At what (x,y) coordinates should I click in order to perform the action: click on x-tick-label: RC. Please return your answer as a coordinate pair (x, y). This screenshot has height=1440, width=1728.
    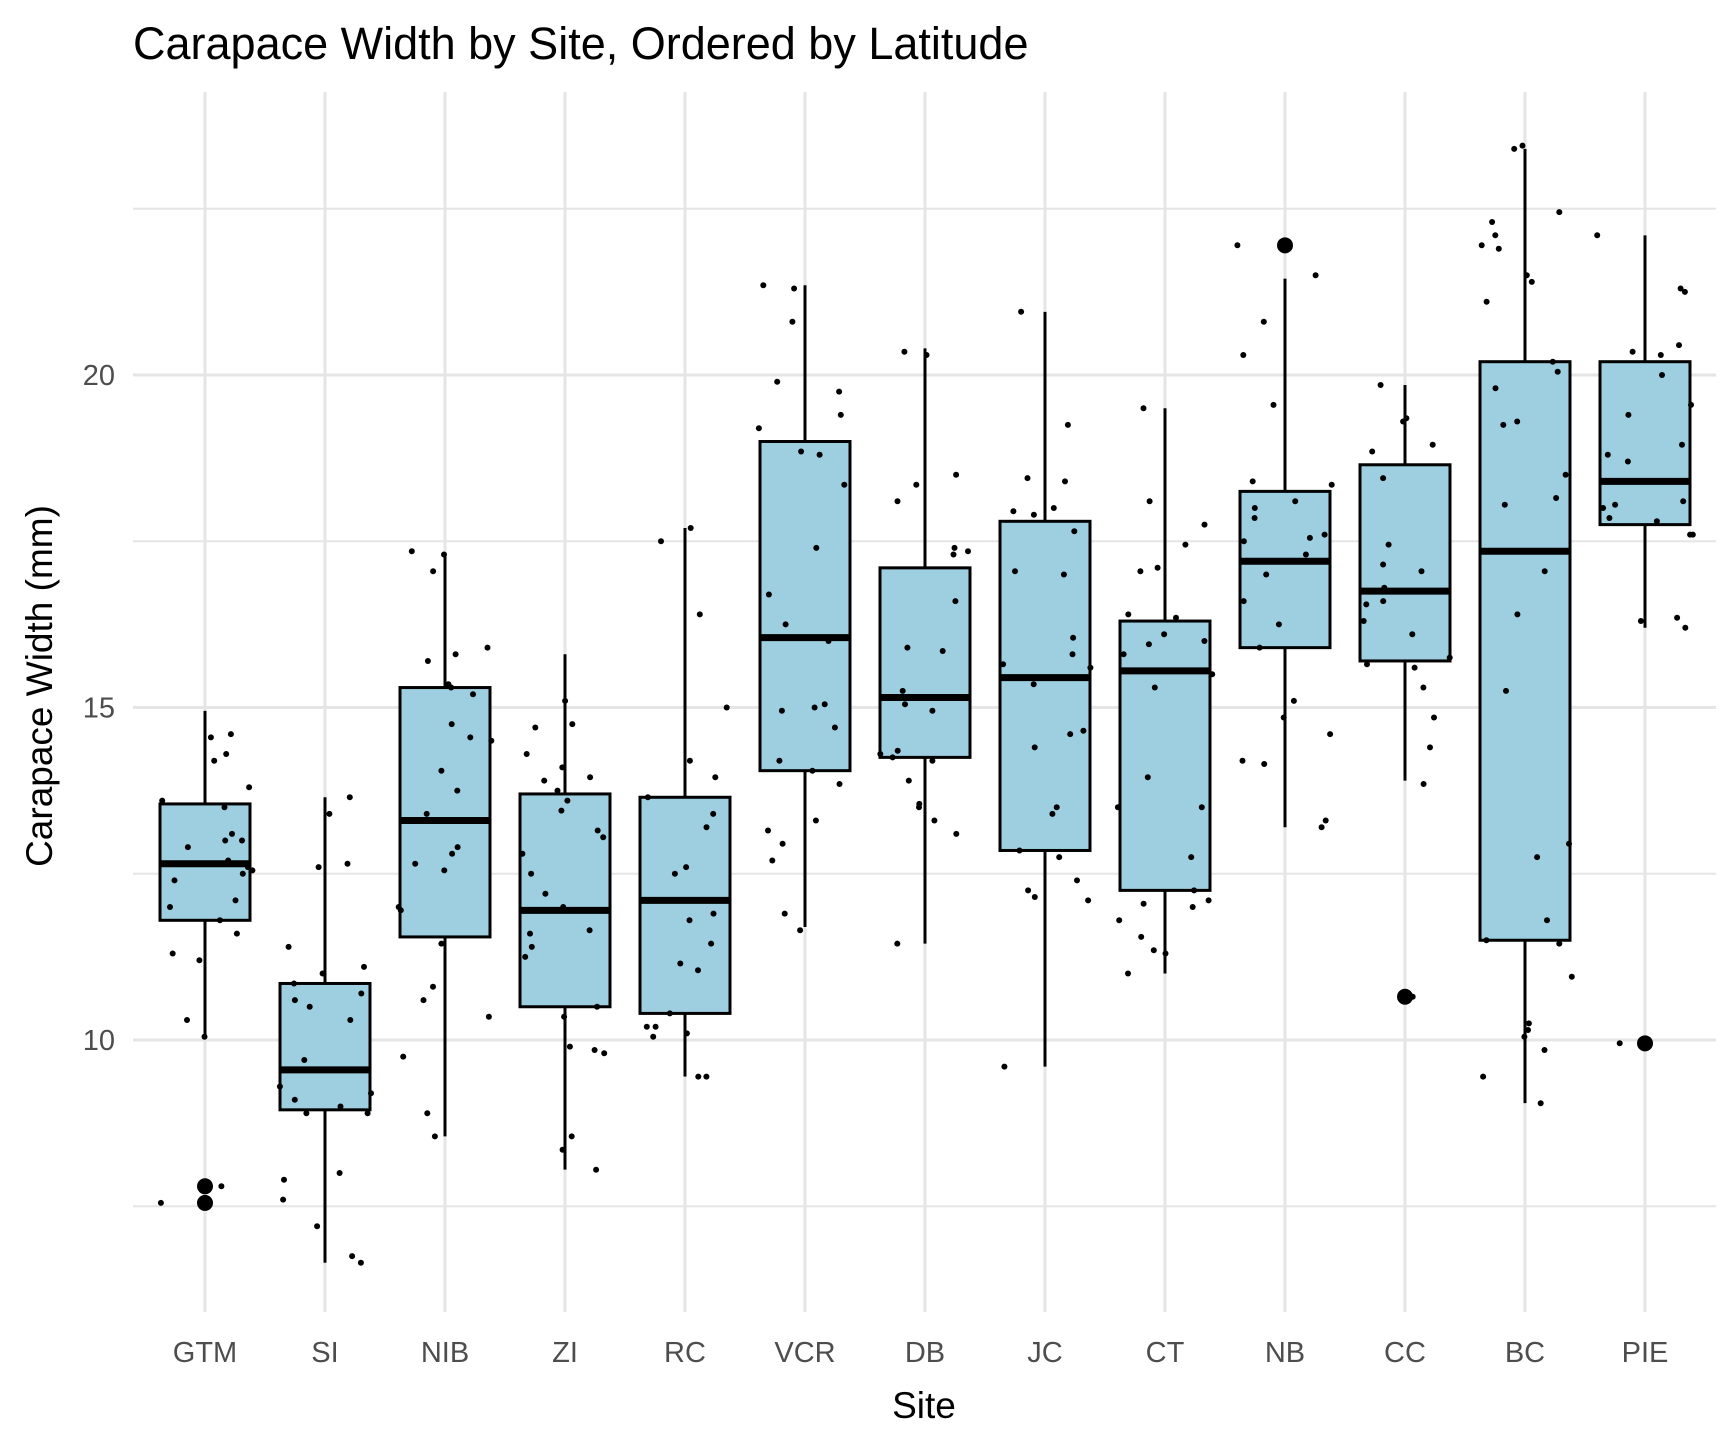
    Looking at the image, I should click on (685, 1353).